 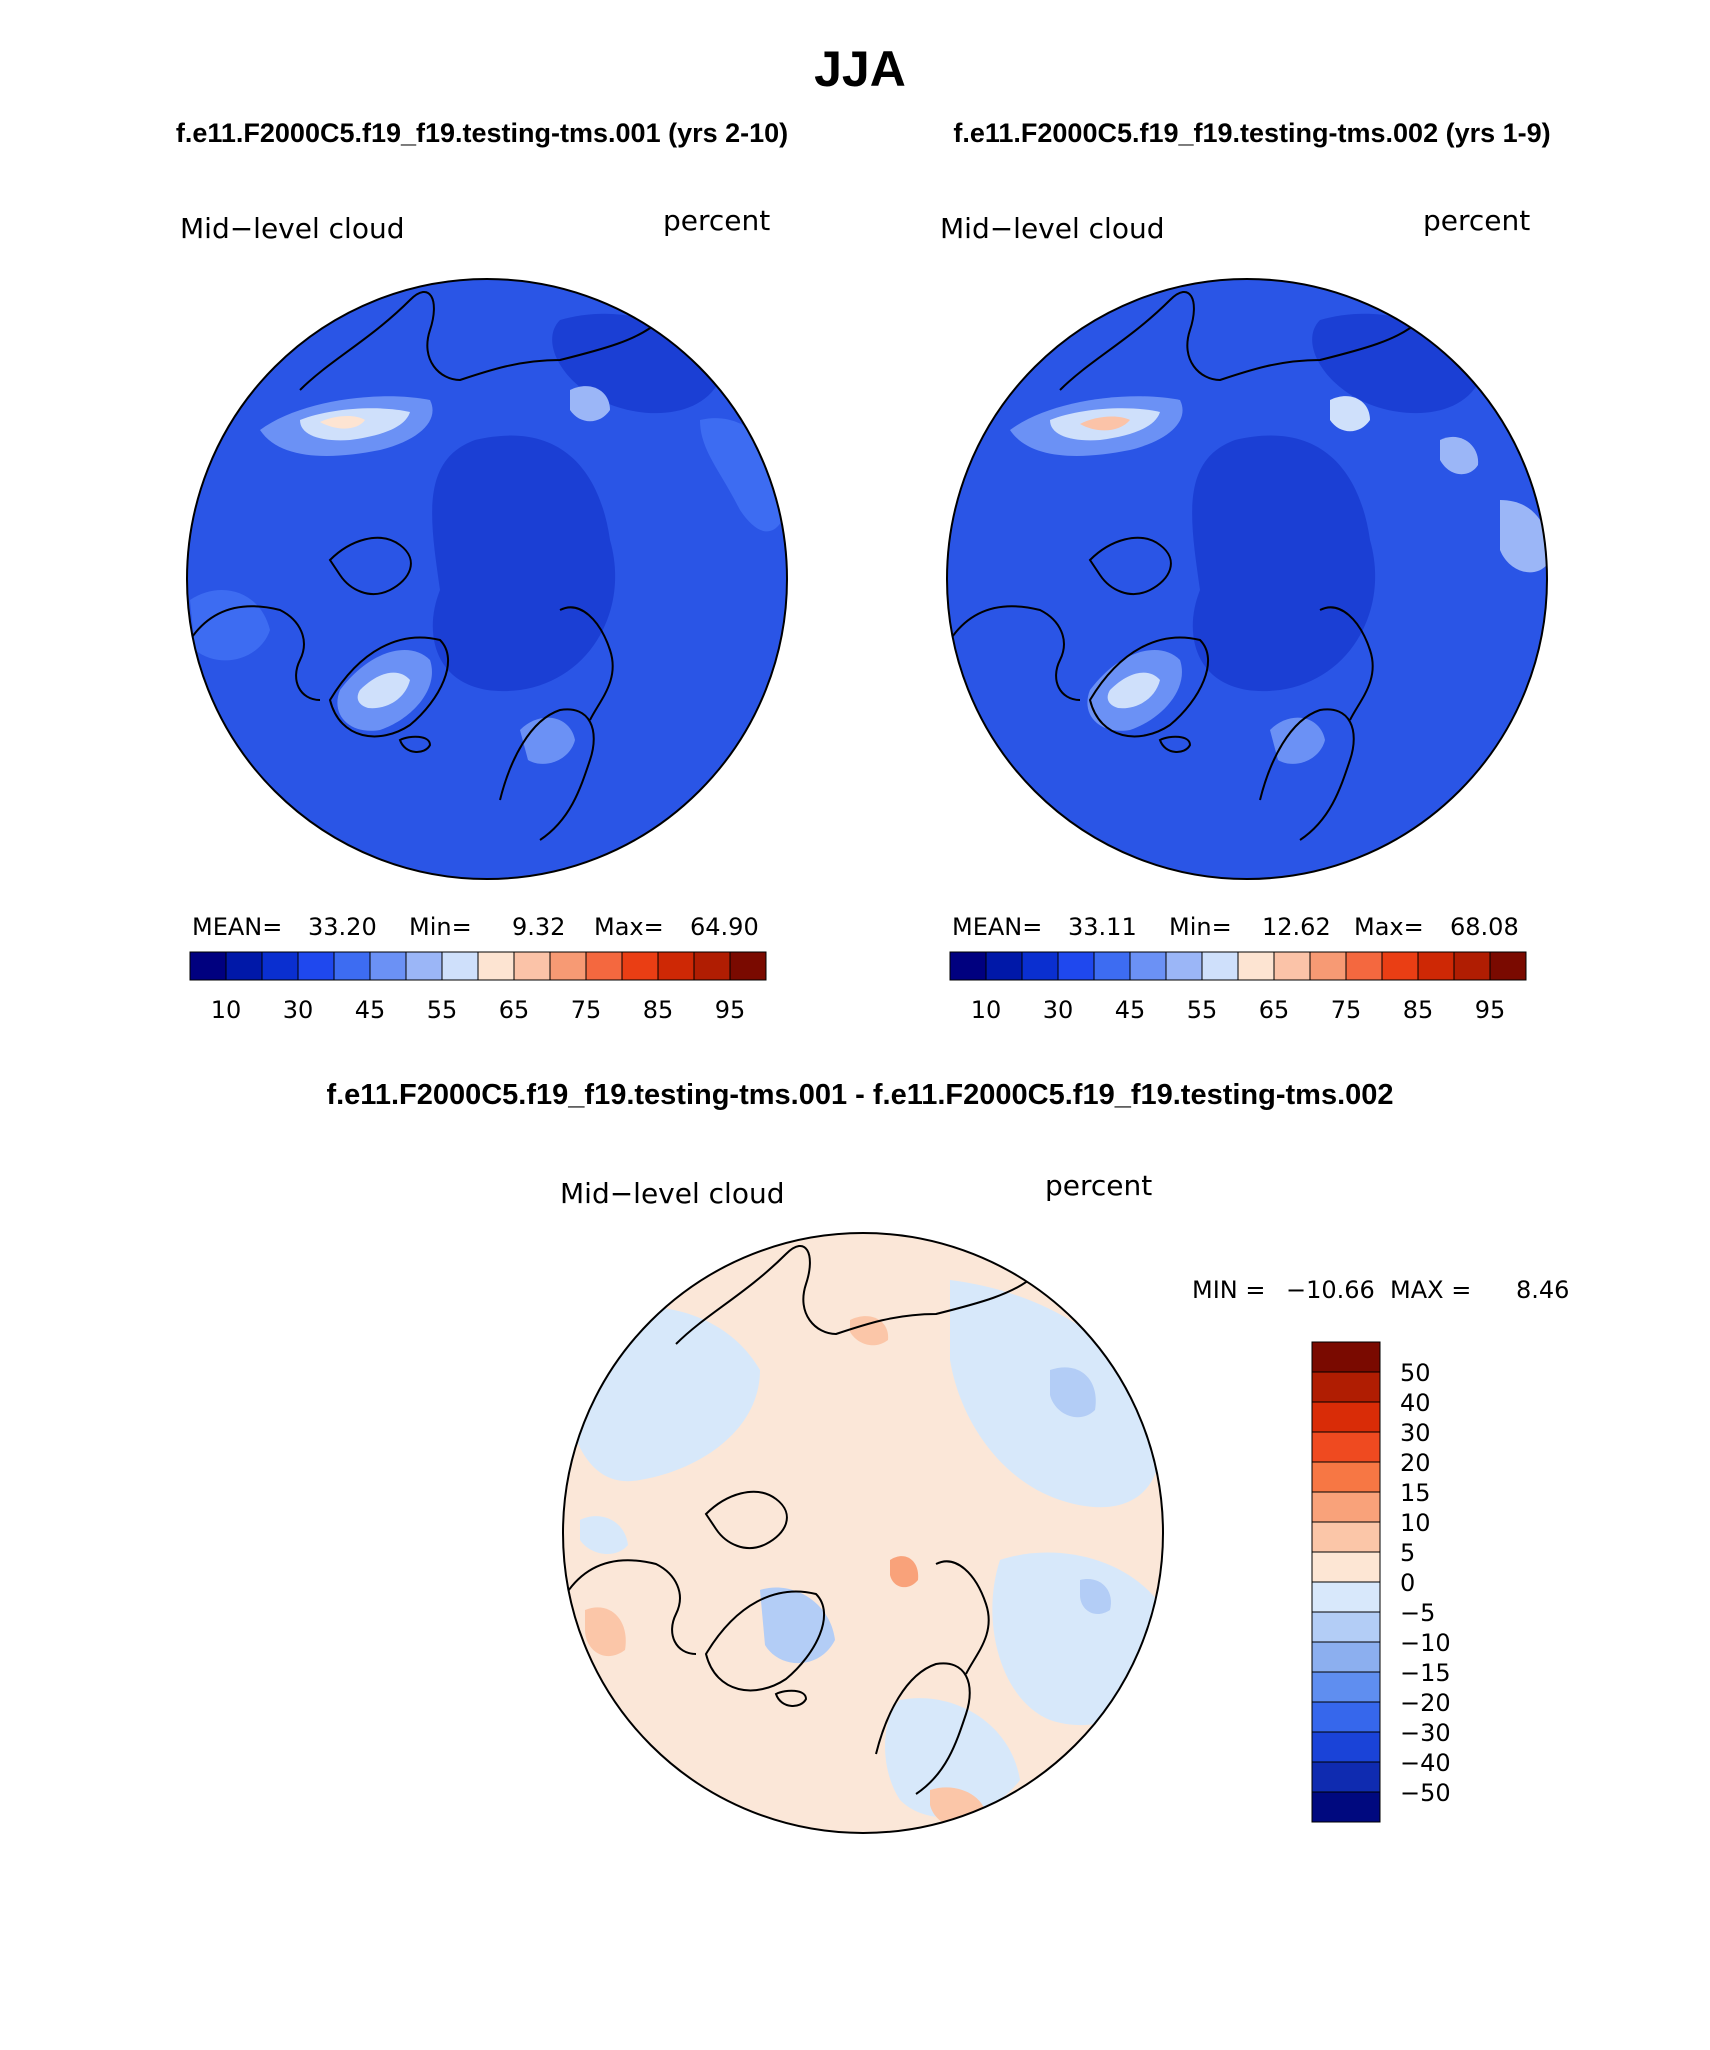 What do you see at coordinates (1350, 414) in the screenshot?
I see `contour-light-spot-right` at bounding box center [1350, 414].